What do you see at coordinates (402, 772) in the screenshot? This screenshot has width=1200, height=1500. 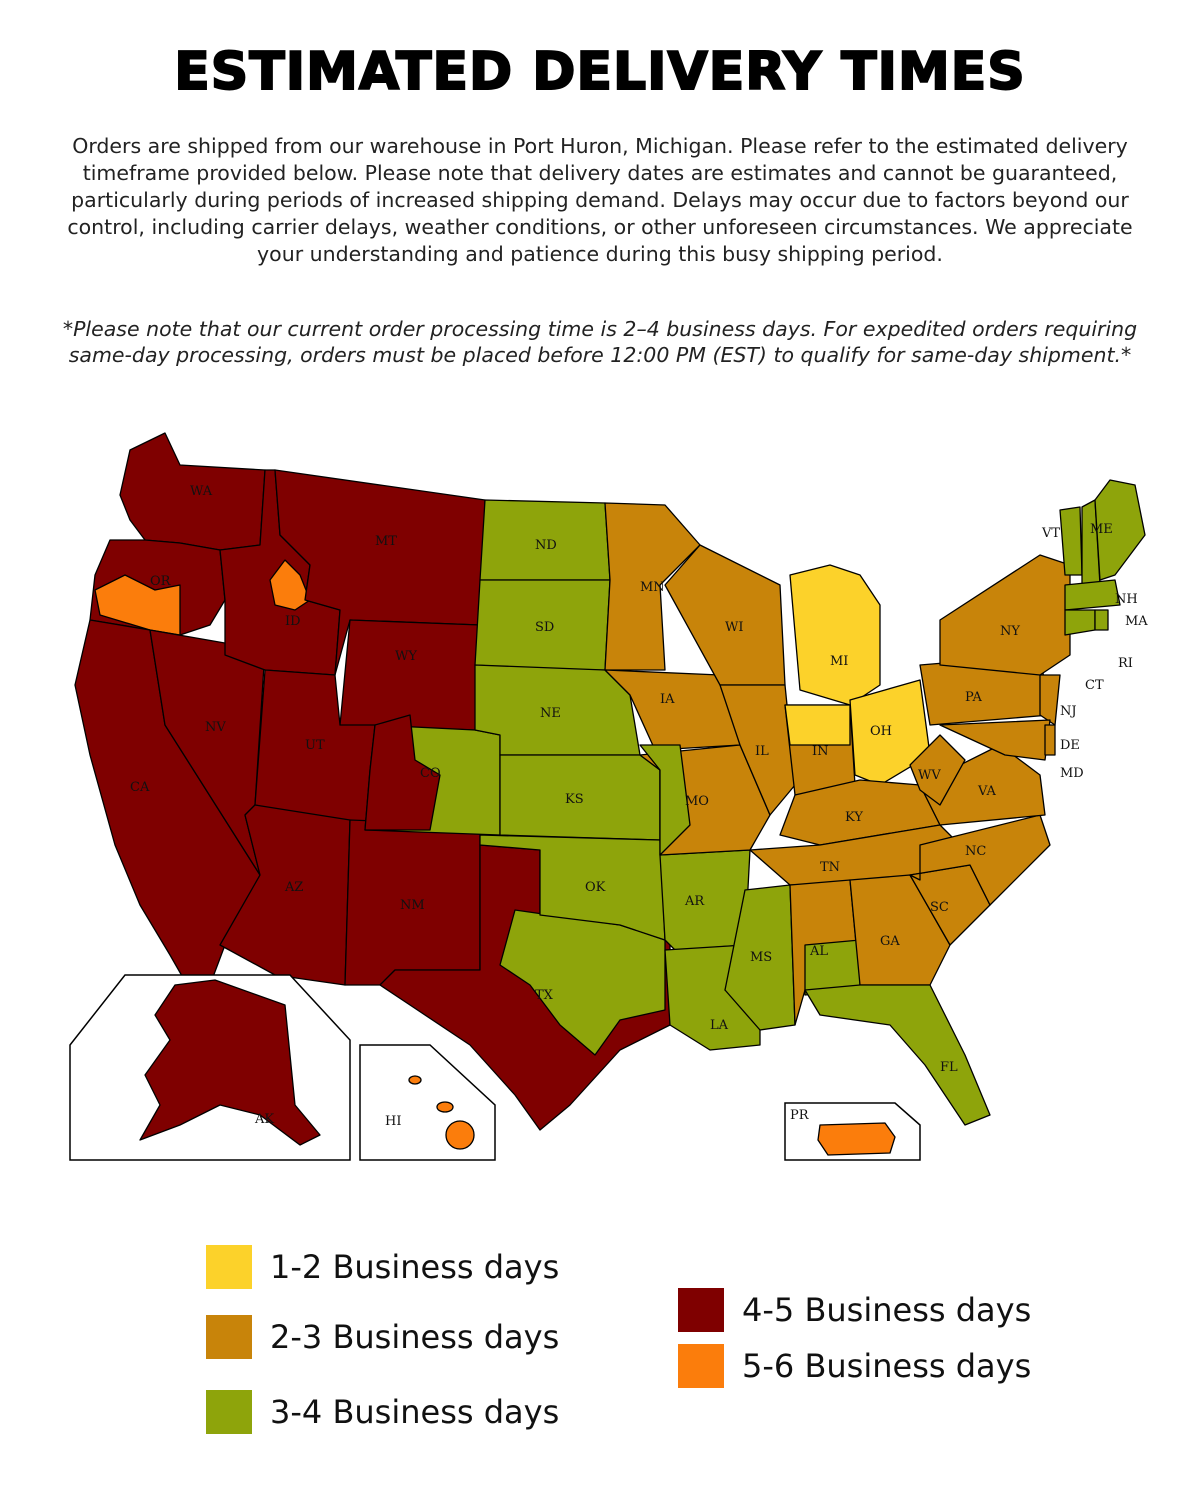 I see `region-co-west` at bounding box center [402, 772].